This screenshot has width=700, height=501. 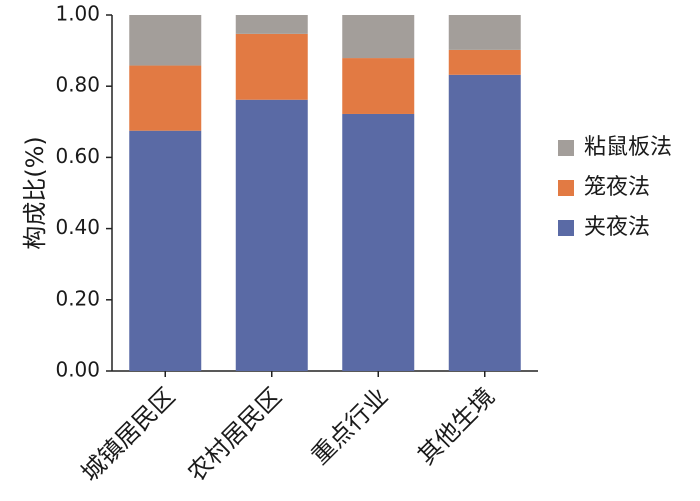 What do you see at coordinates (617, 187) in the screenshot?
I see `legend-label: 笼夜法` at bounding box center [617, 187].